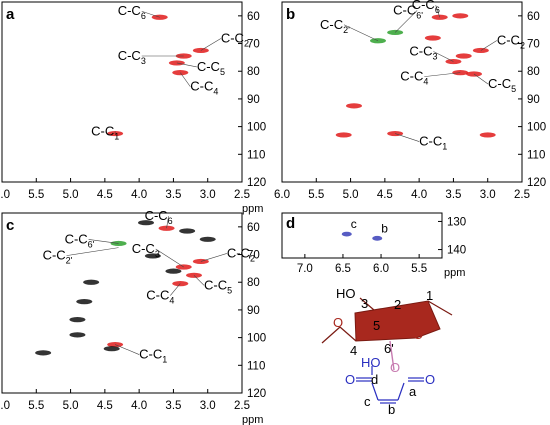 The width and height of the screenshot is (550, 425). I want to click on panel-c-x-tick-label: 5.0, so click(71, 406).